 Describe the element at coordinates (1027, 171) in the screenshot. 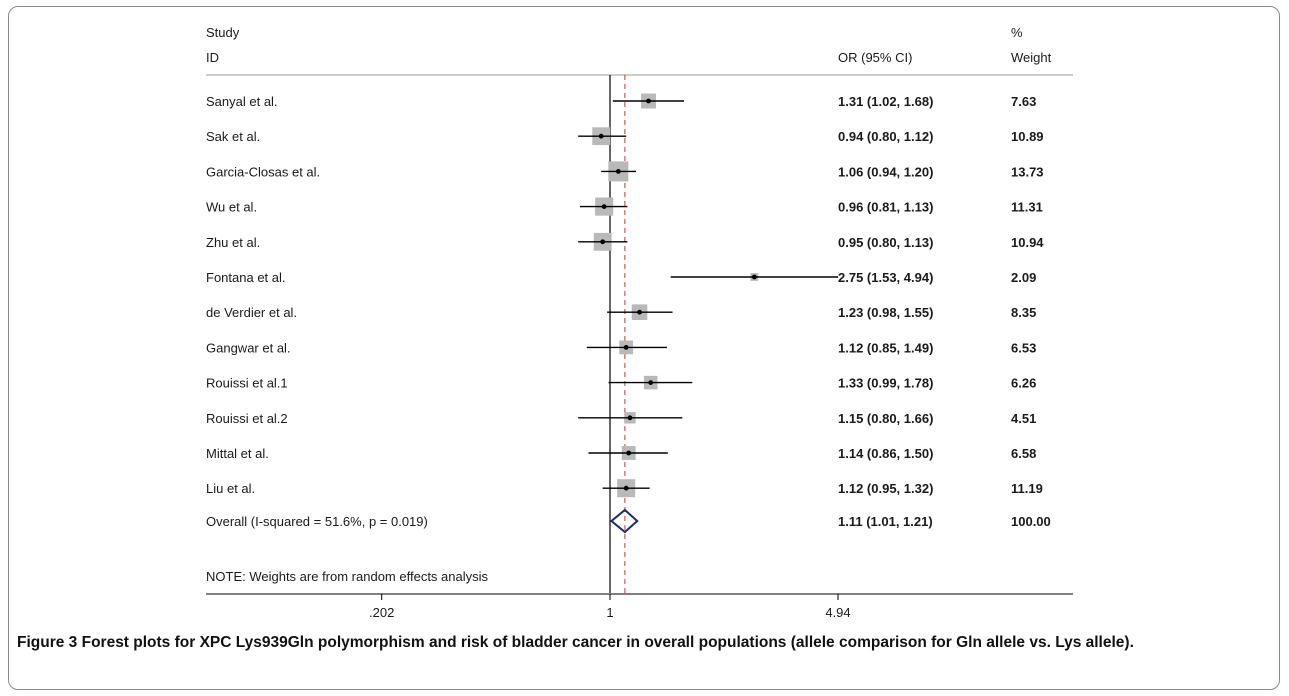

I see `study-weight: 13.73` at that location.